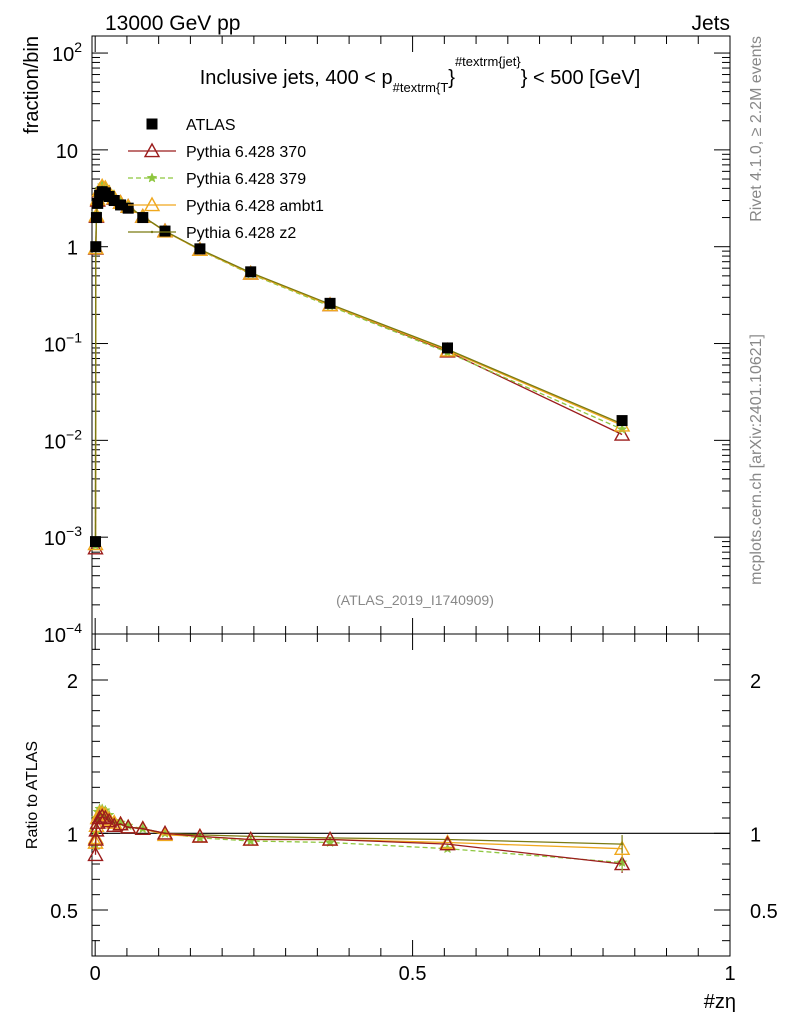 The image size is (786, 1024). I want to click on rivet-label: Rivet 4.1.0, ≥ 2.2M events, so click(756, 129).